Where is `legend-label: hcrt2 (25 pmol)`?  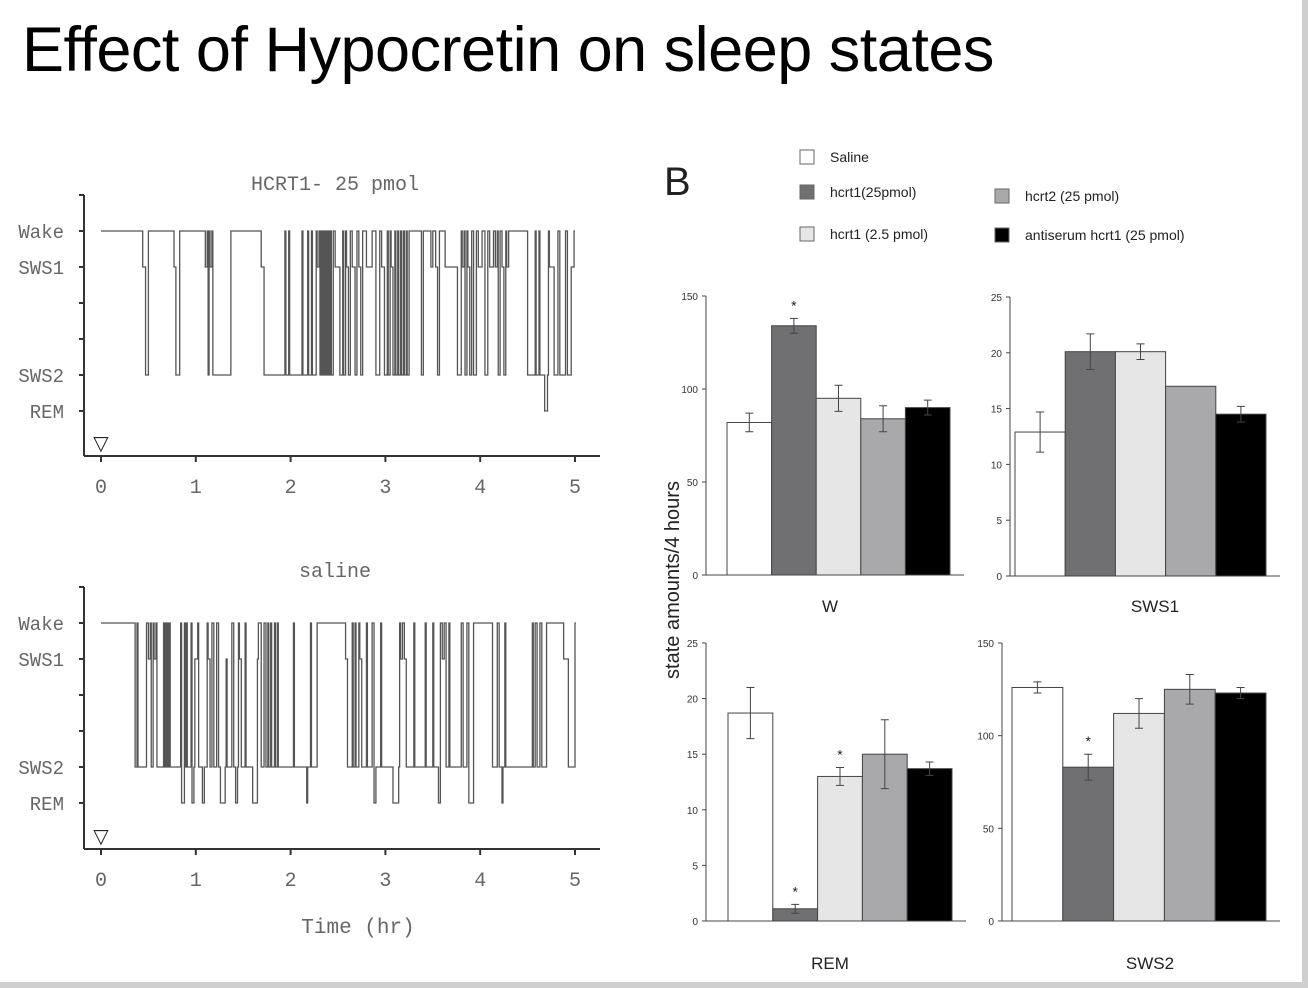 legend-label: hcrt2 (25 pmol) is located at coordinates (1072, 196).